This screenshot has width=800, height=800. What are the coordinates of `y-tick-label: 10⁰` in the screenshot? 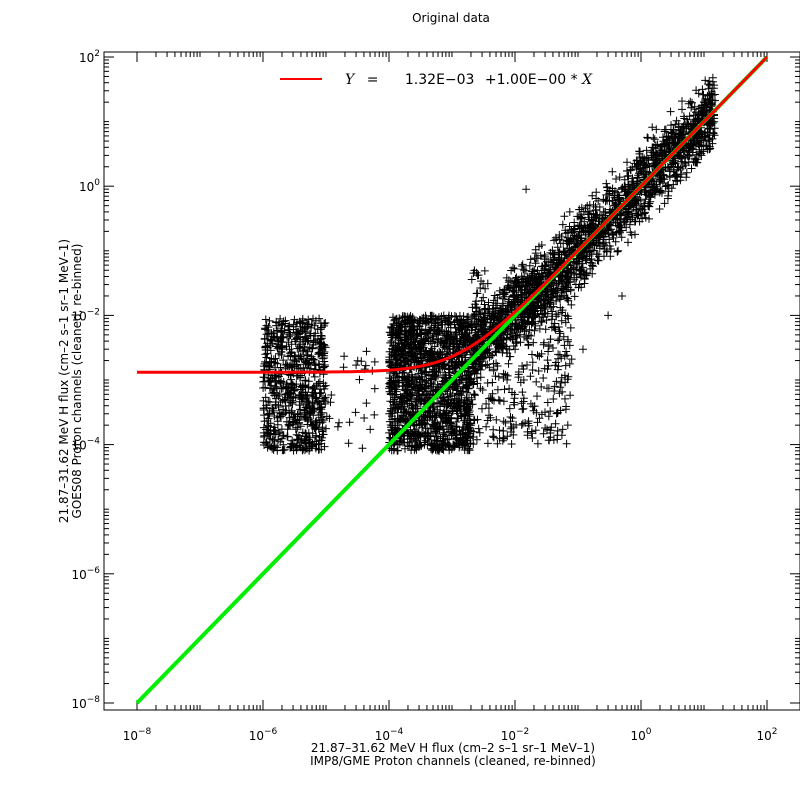 It's located at (89, 186).